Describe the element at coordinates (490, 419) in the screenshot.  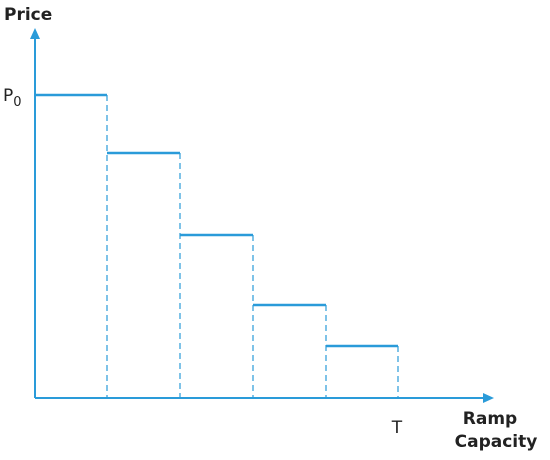
I see `x-axis-label-line: Ramp` at that location.